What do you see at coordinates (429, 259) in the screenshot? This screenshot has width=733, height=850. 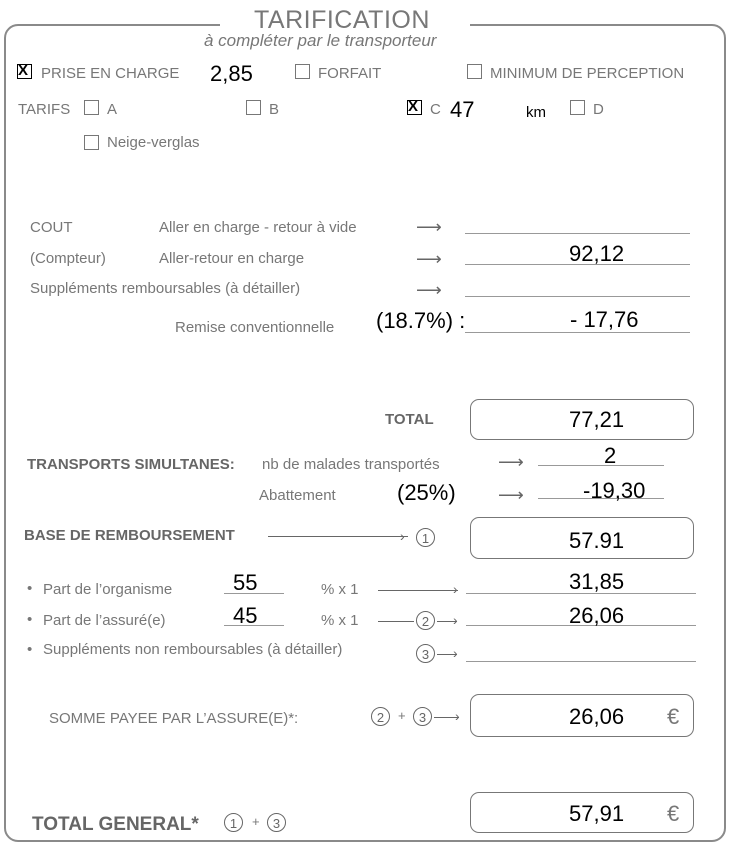 I see `arrow-aller-retour-icon: ⟶` at bounding box center [429, 259].